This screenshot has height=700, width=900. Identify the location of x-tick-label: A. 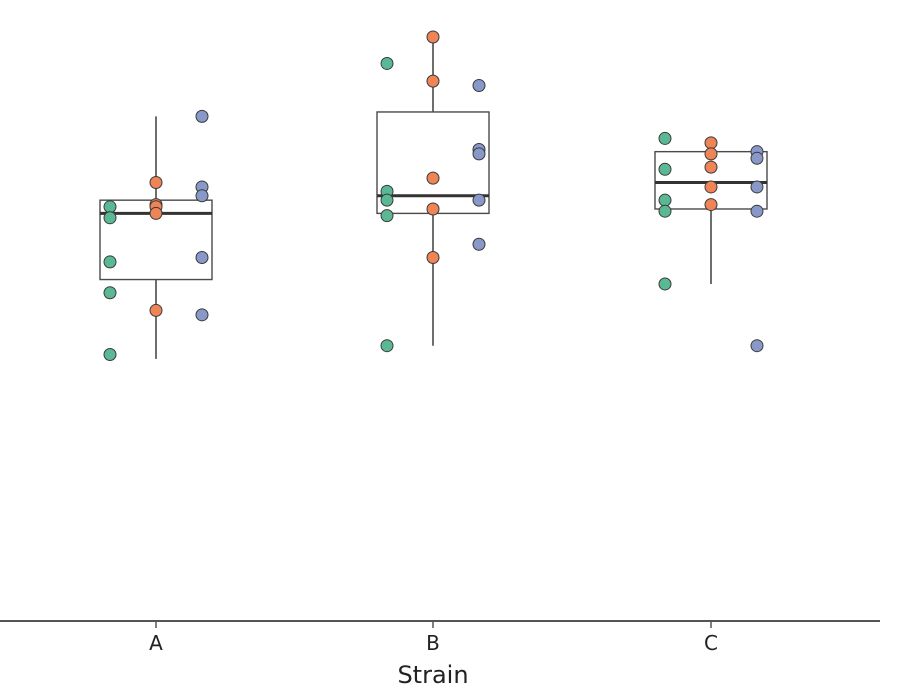
(156, 643).